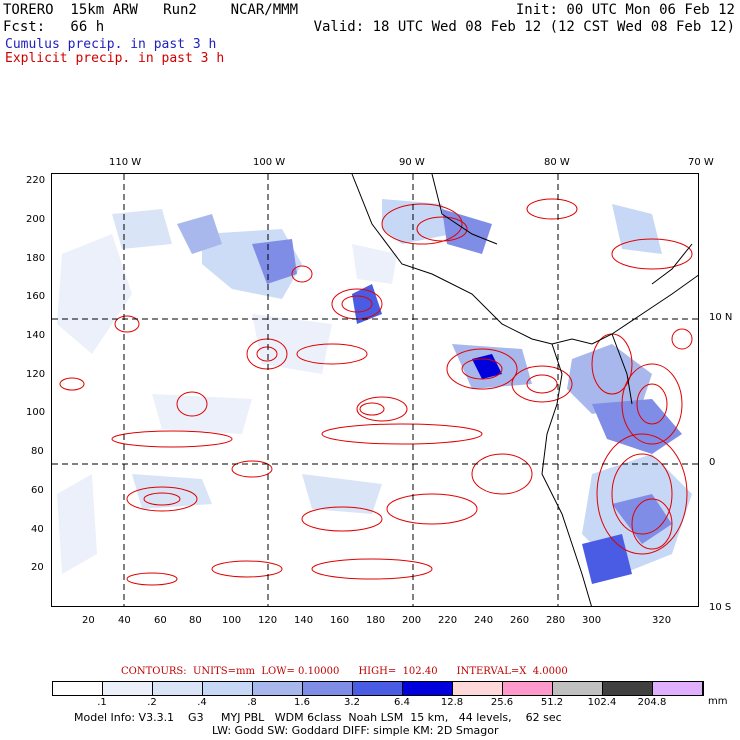  I want to click on lat-label-10n: 10 N, so click(721, 317).